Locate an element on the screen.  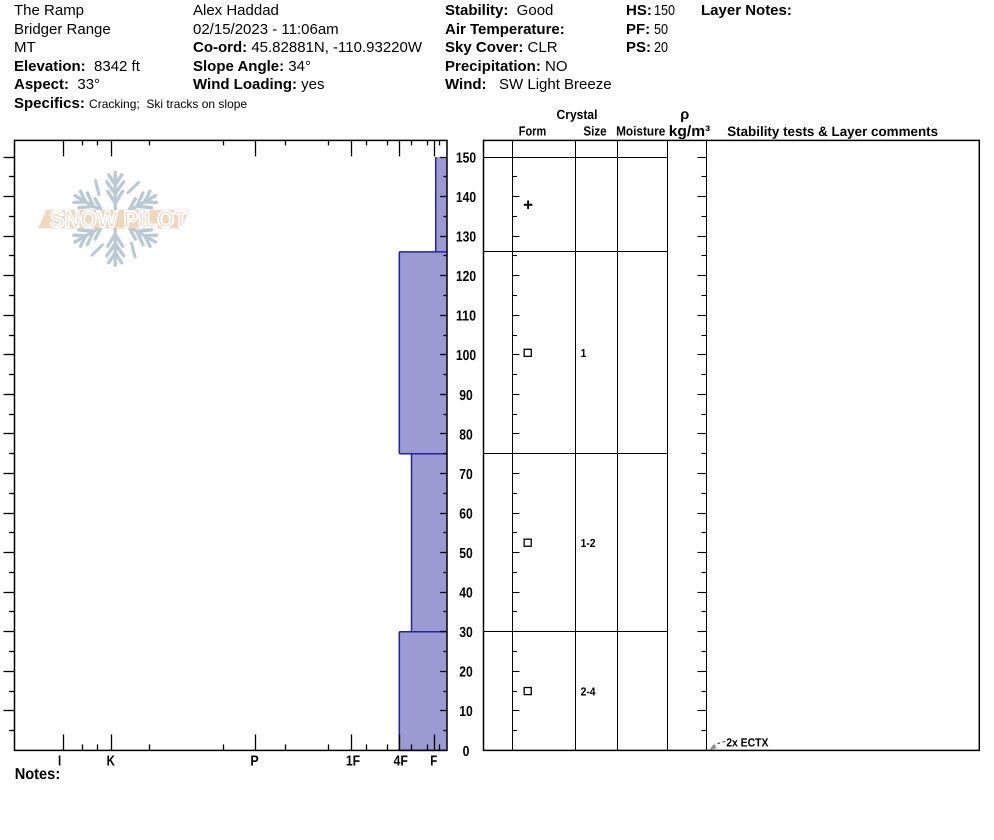
svg-text: 40 is located at coordinates (466, 594).